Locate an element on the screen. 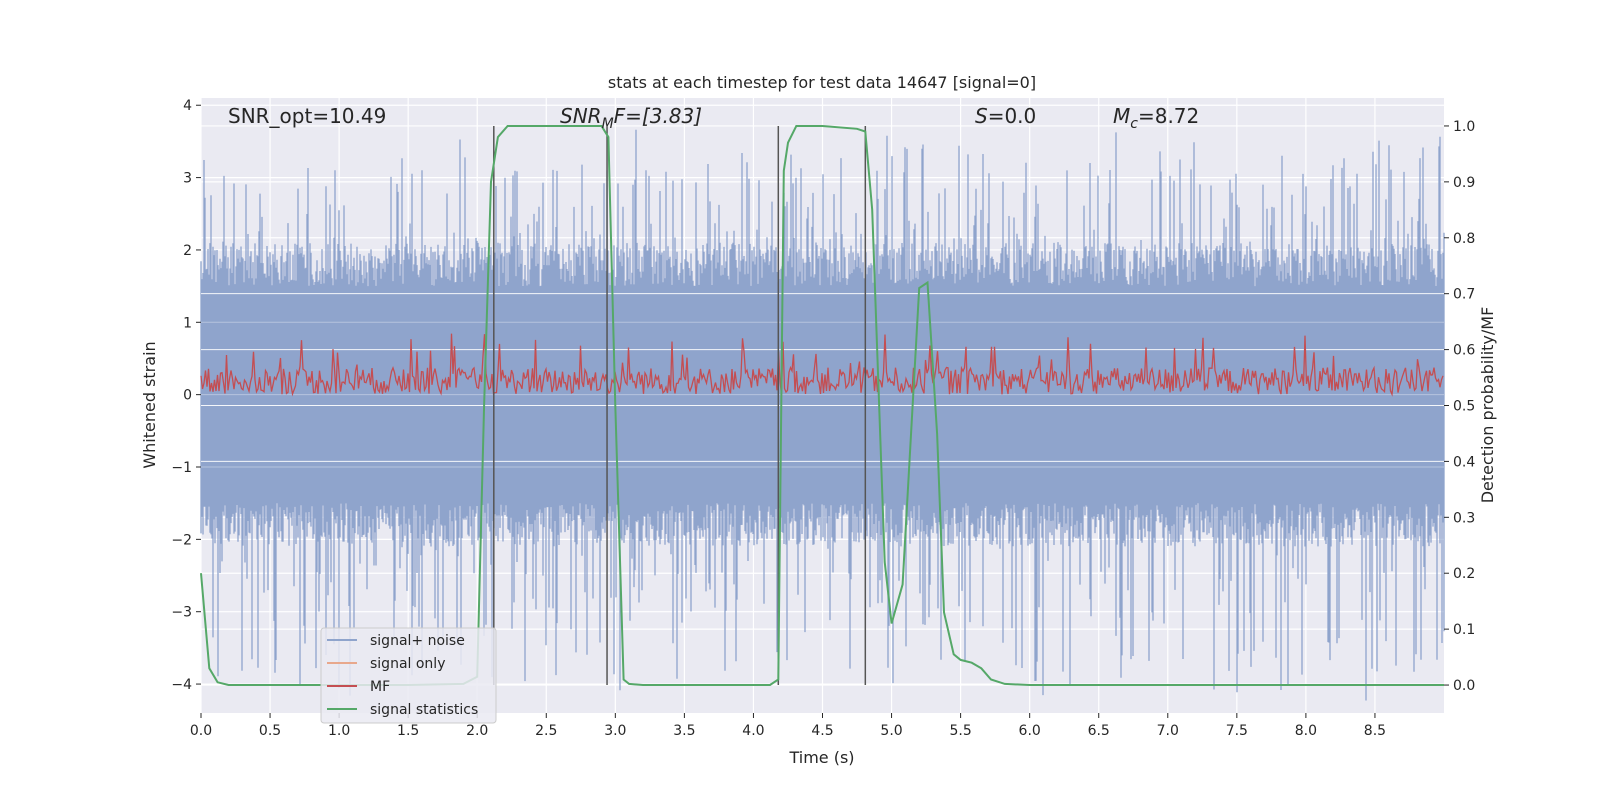  y-left-tick-label-4: 0 is located at coordinates (187, 396).